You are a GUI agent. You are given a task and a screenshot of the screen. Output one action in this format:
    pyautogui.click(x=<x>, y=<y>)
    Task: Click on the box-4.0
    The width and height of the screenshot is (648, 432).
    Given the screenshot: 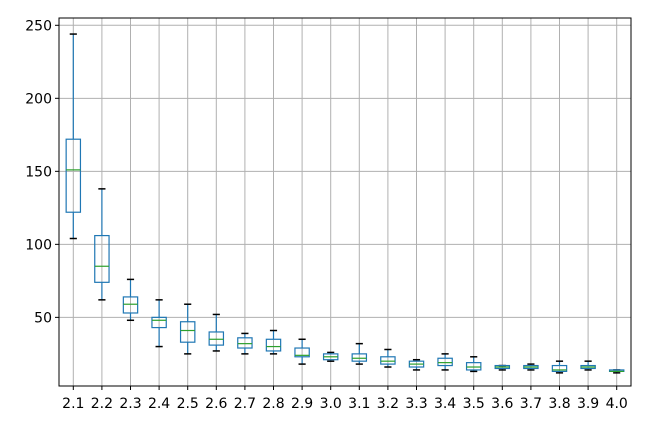 What is the action you would take?
    pyautogui.click(x=616, y=371)
    